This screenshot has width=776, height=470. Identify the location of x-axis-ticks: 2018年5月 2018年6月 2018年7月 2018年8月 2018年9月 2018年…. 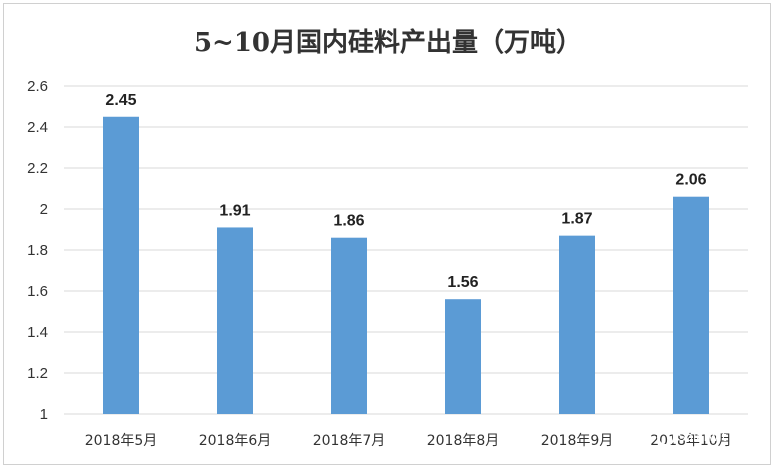
(408, 441).